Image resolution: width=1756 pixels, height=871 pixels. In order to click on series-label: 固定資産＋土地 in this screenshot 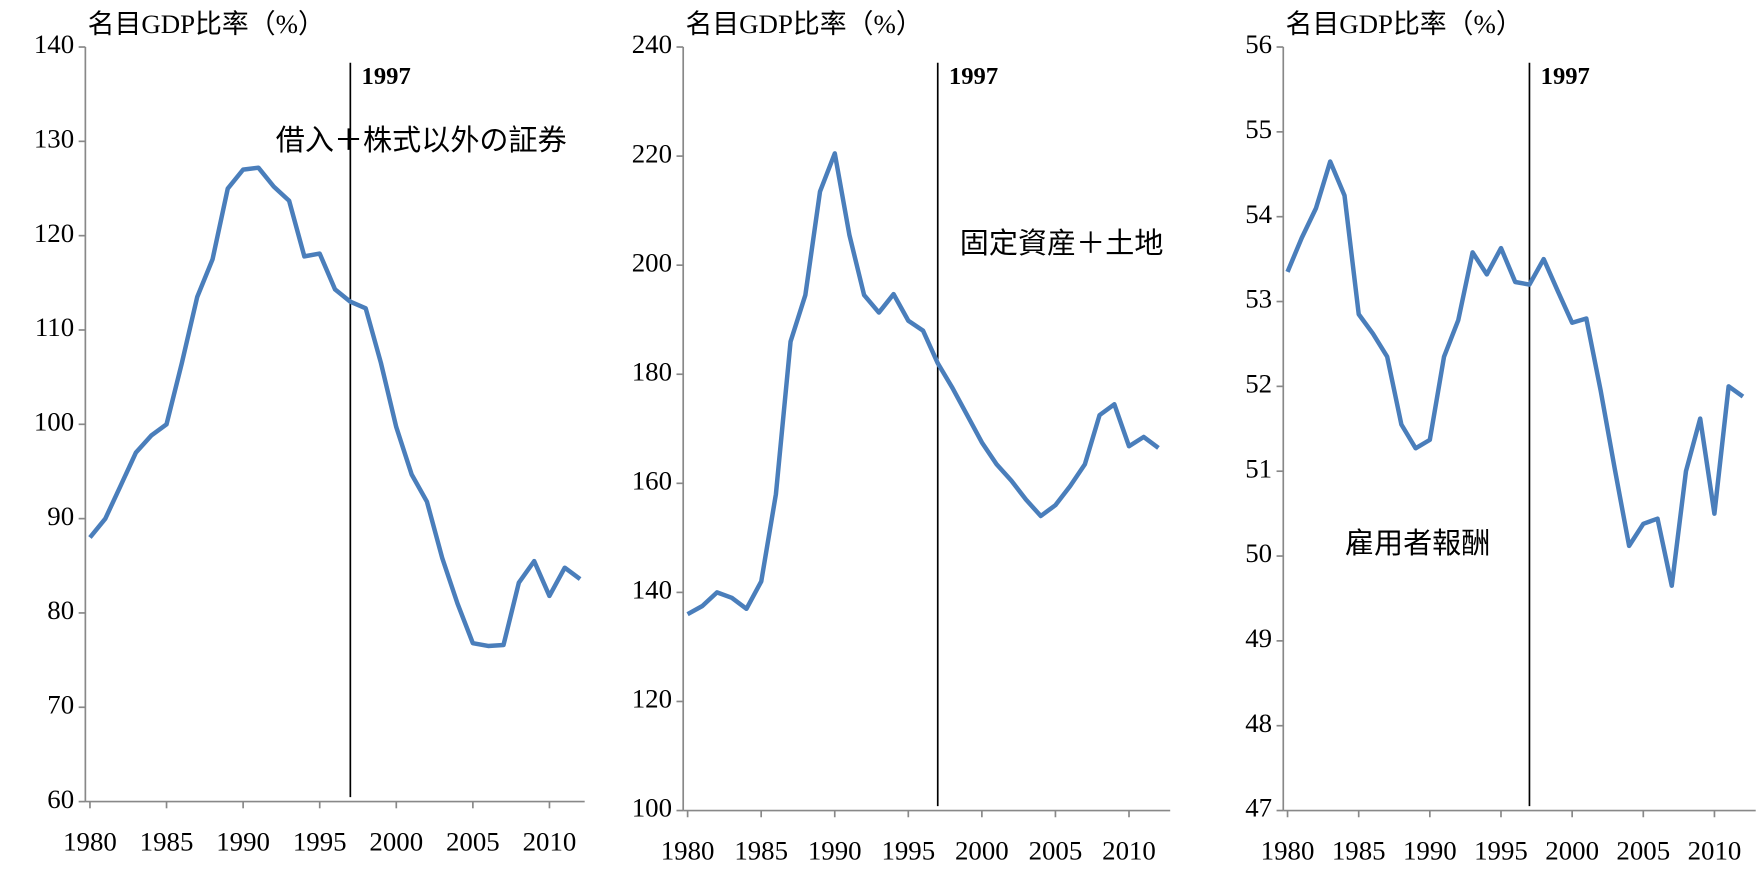, I will do `click(1062, 243)`.